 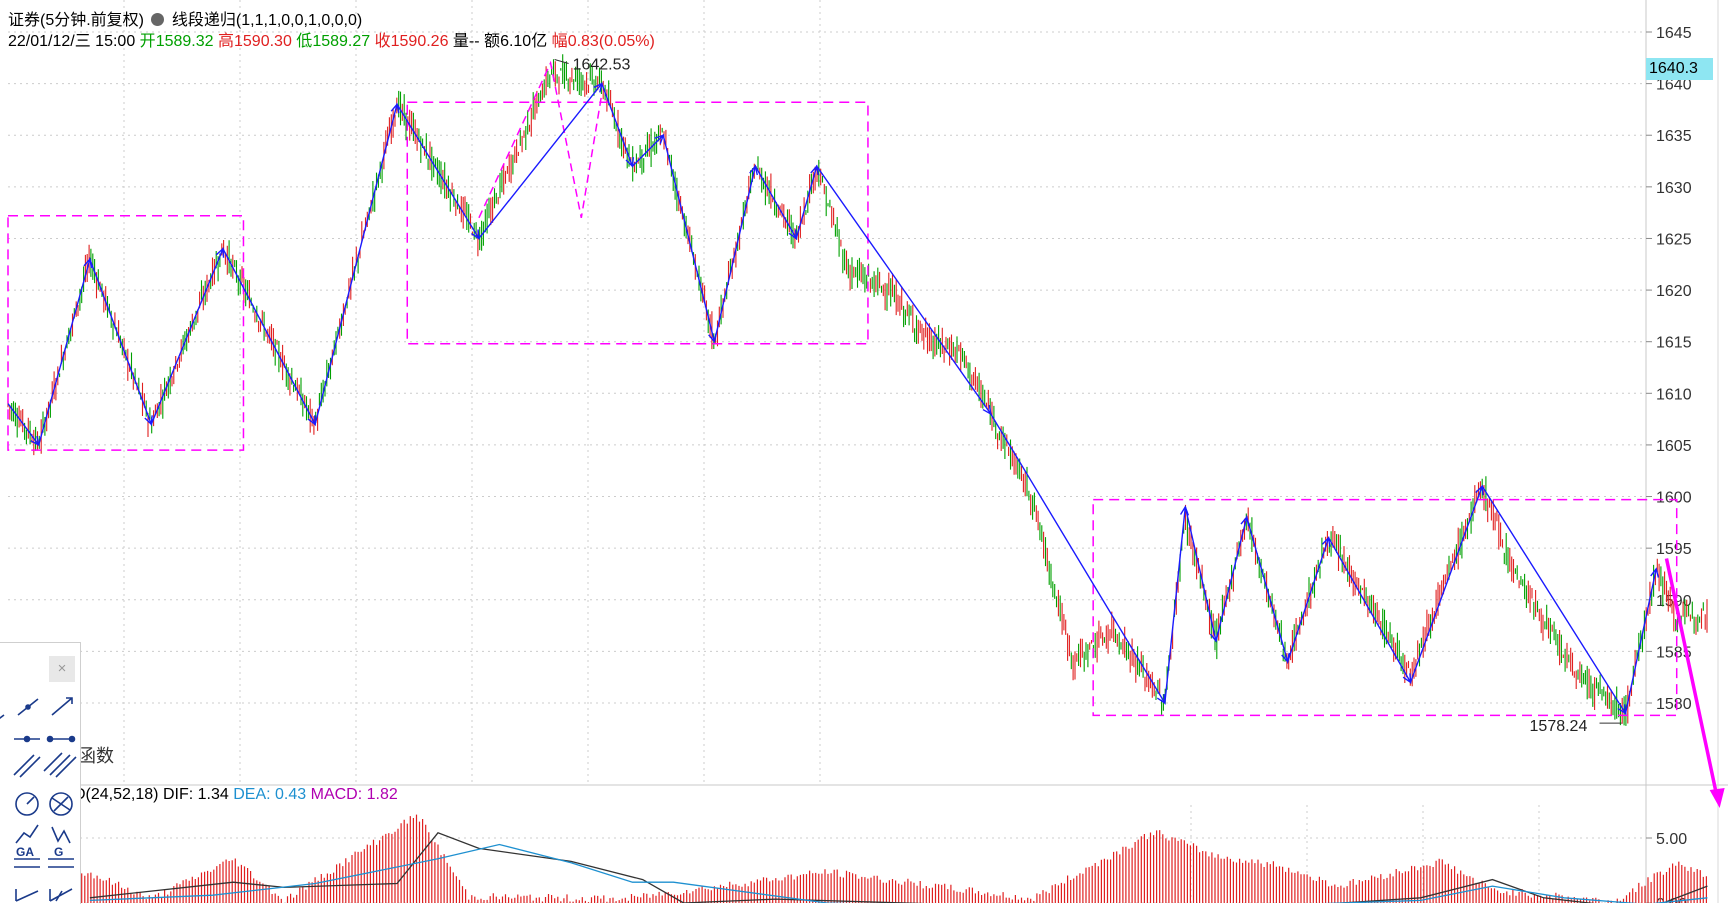 What do you see at coordinates (62, 706) in the screenshot?
I see `ray-tool-icon` at bounding box center [62, 706].